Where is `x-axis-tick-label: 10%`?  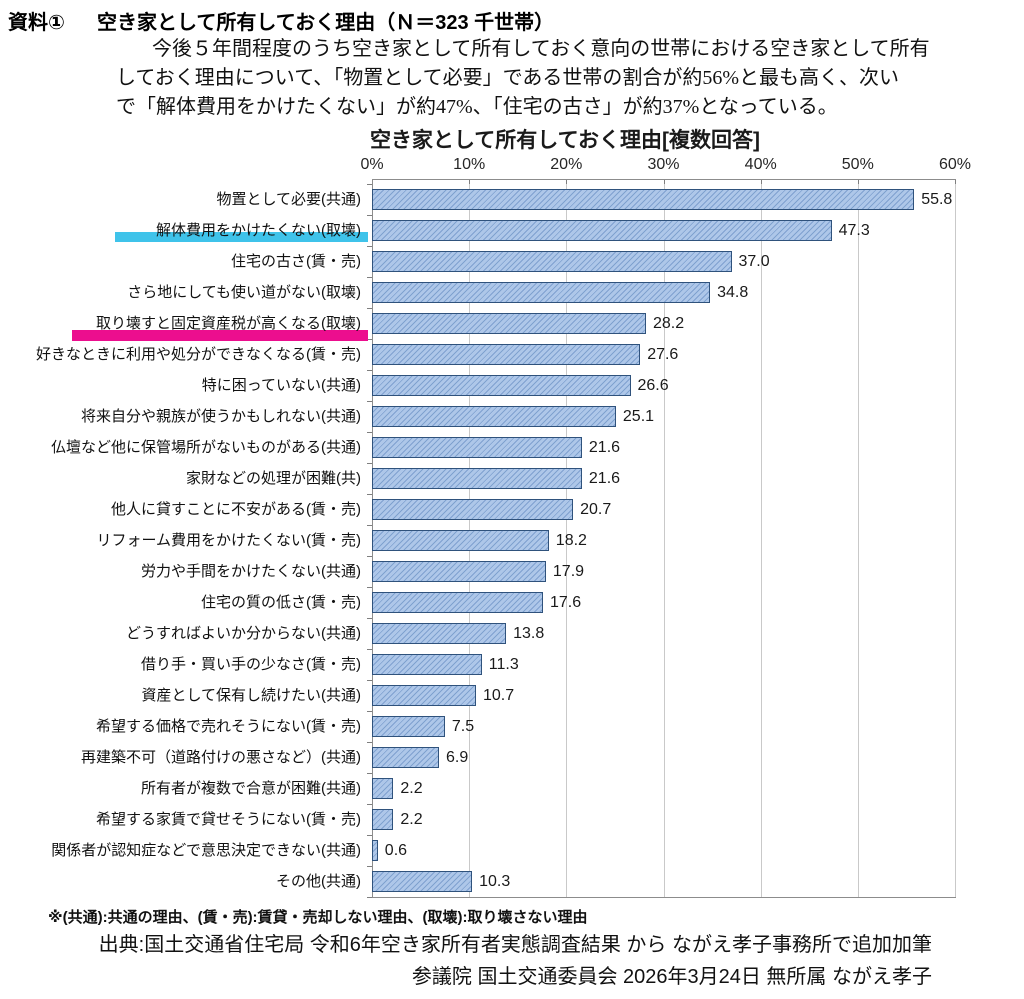 x-axis-tick-label: 10% is located at coordinates (469, 164).